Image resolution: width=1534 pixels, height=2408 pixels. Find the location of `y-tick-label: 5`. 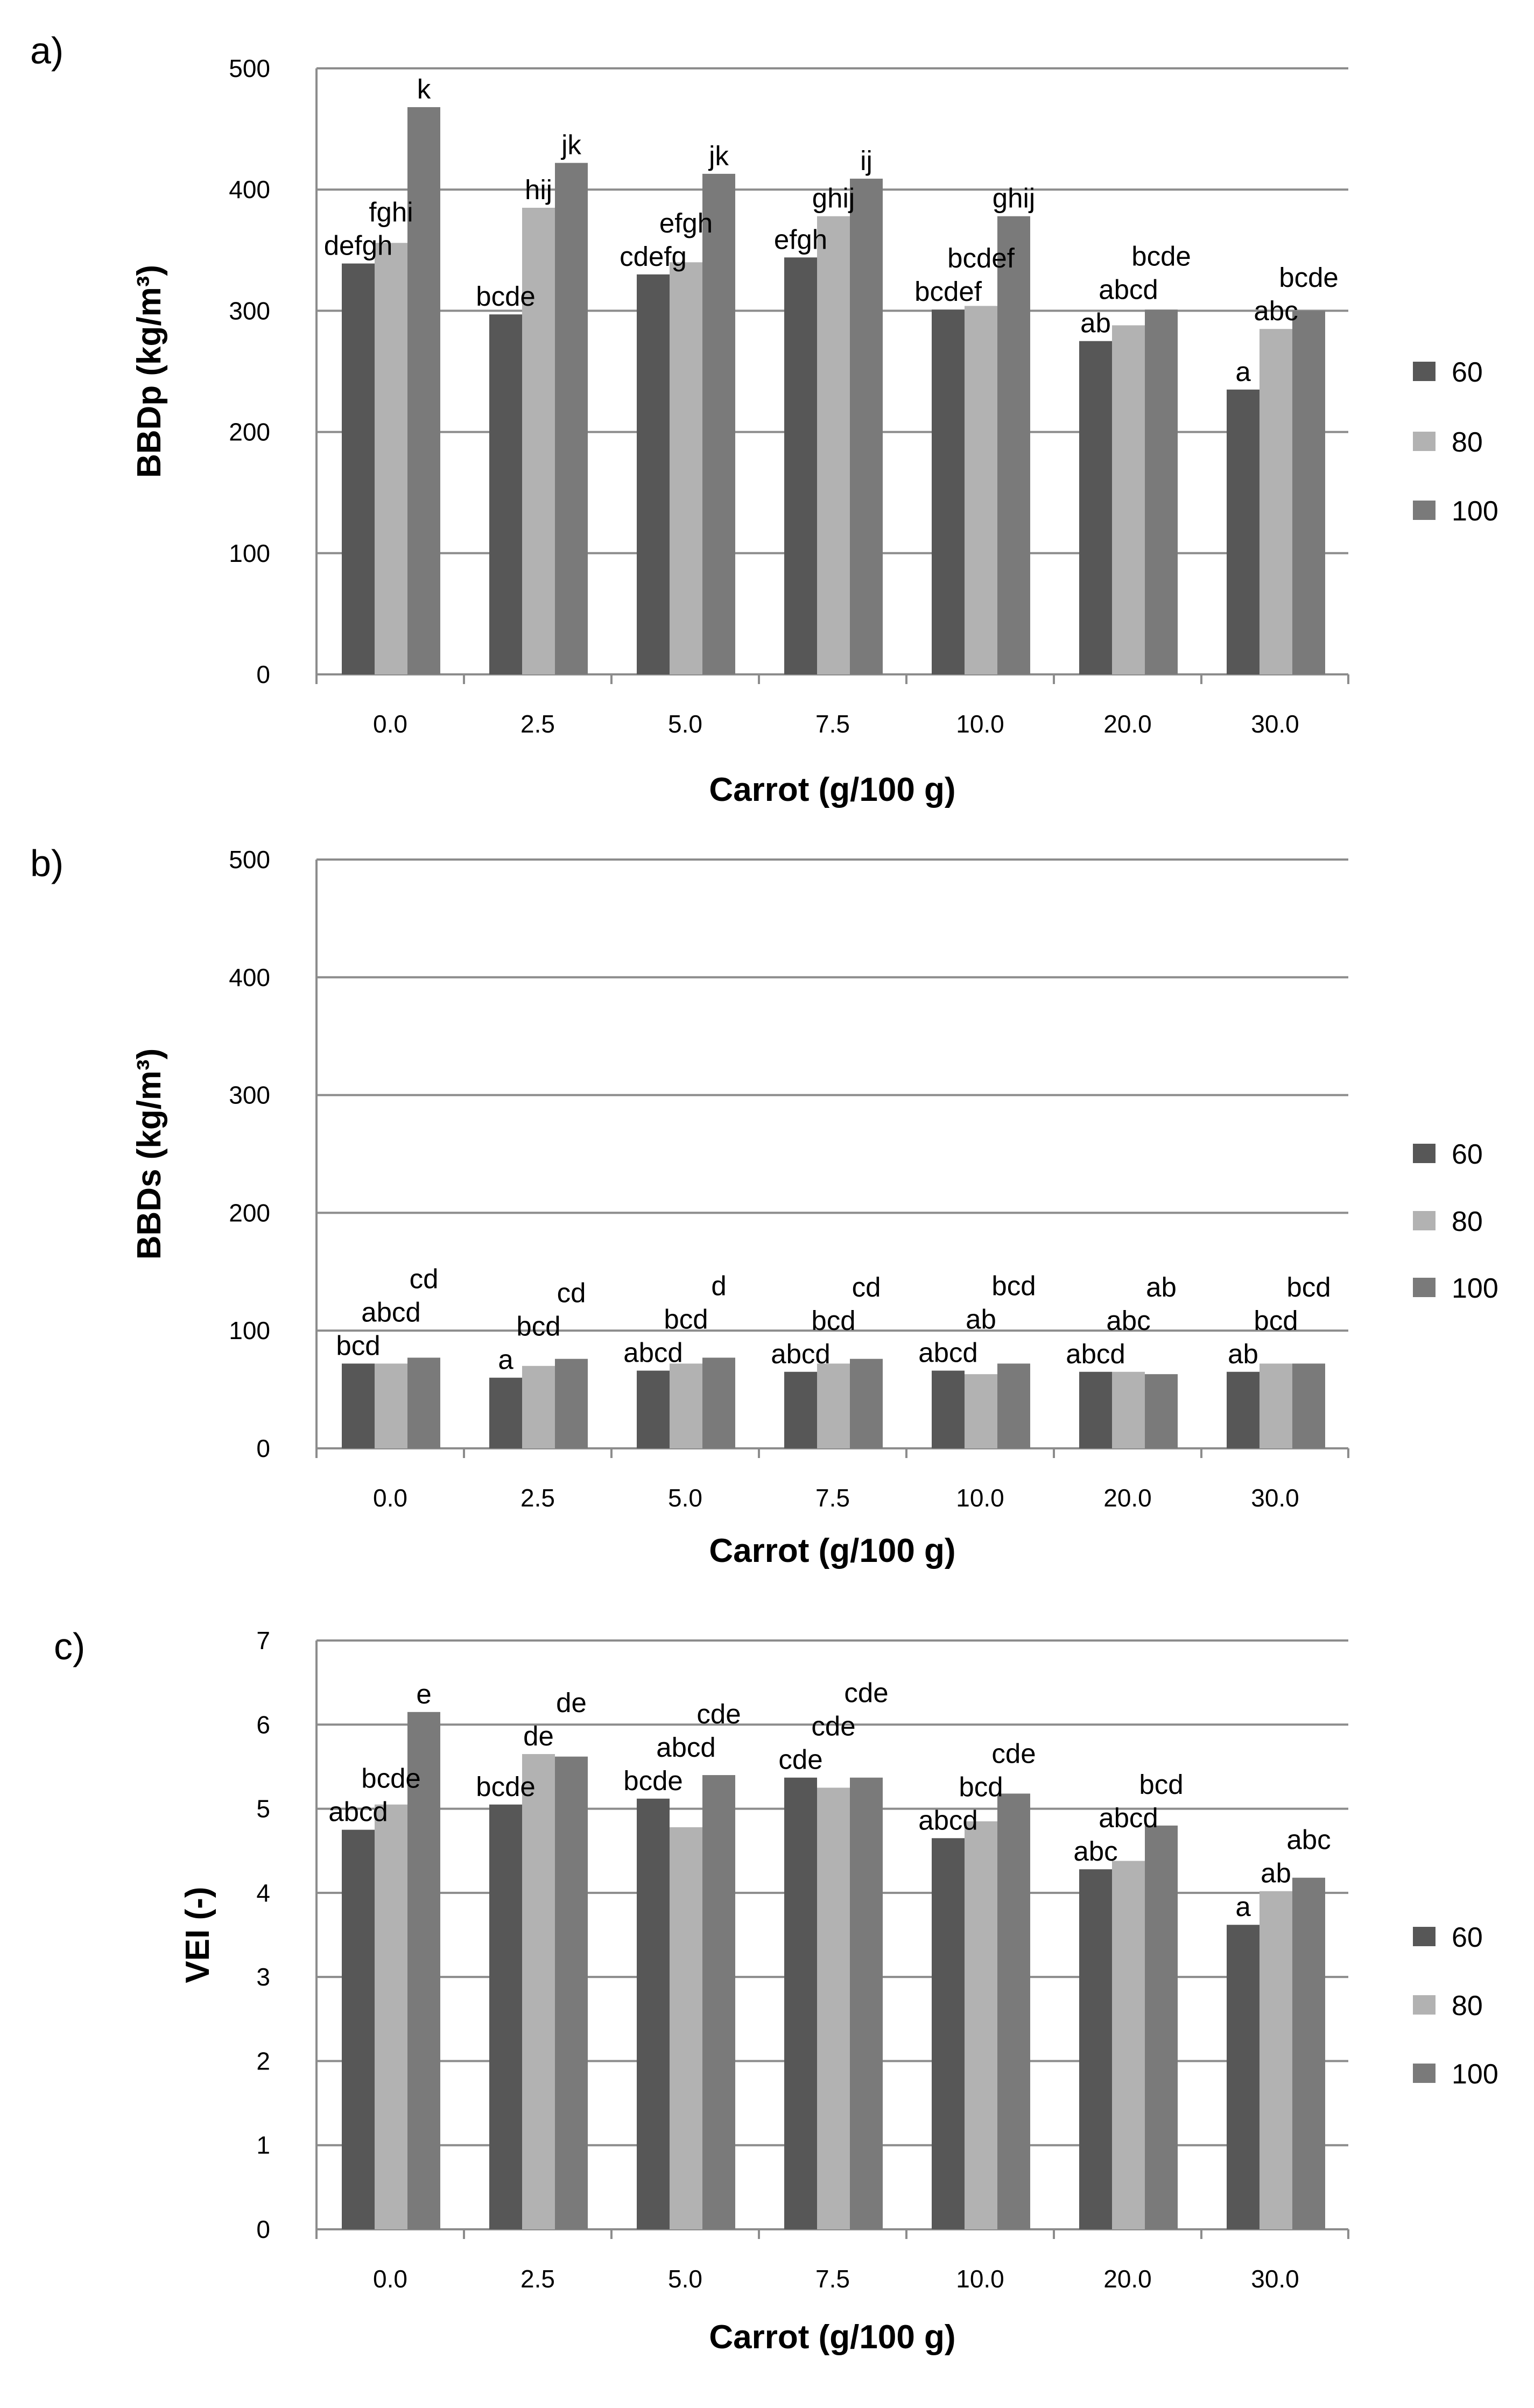

y-tick-label: 5 is located at coordinates (263, 1809).